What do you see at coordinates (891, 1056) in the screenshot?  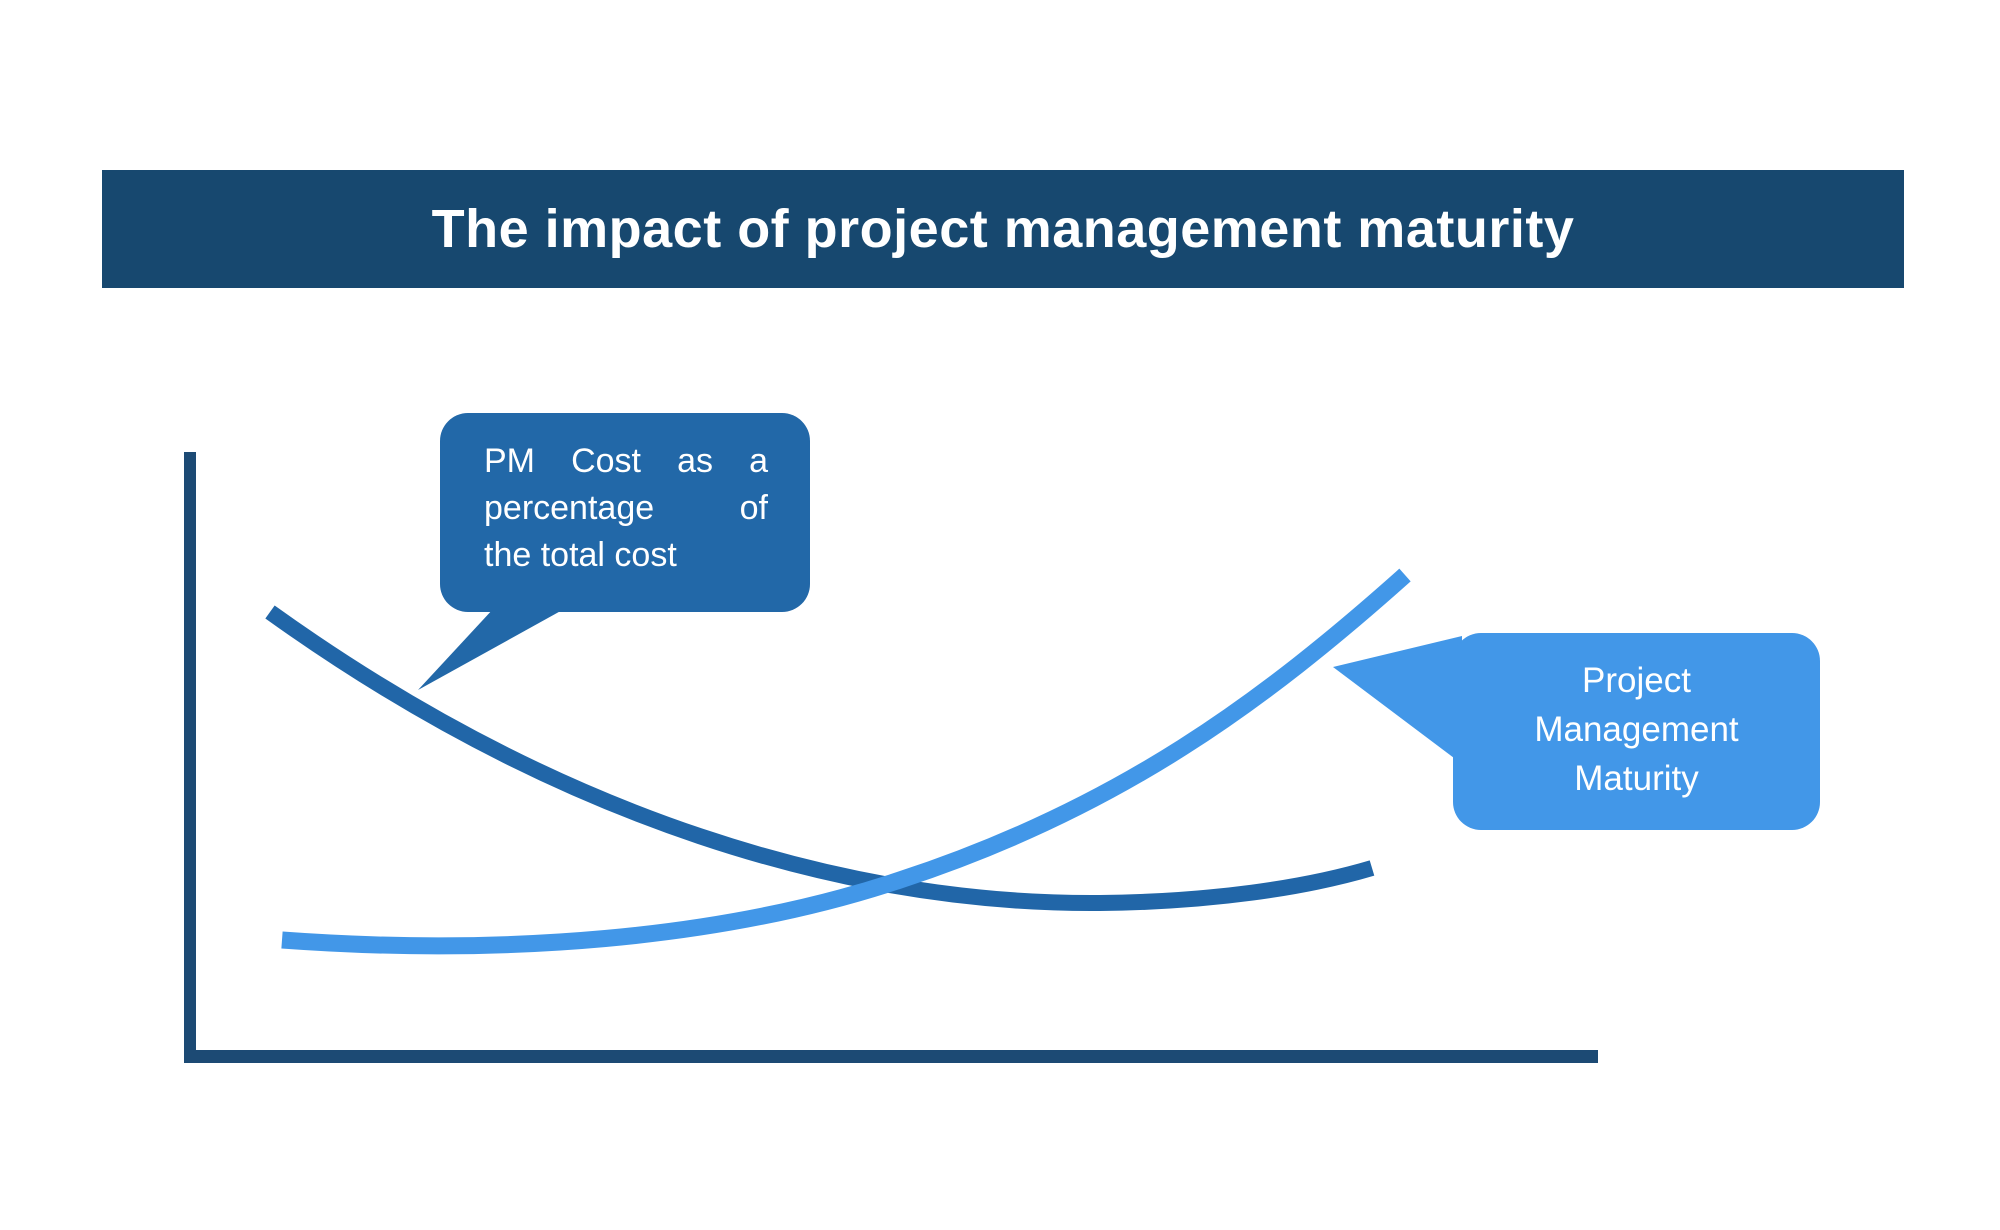 I see `x-axis` at bounding box center [891, 1056].